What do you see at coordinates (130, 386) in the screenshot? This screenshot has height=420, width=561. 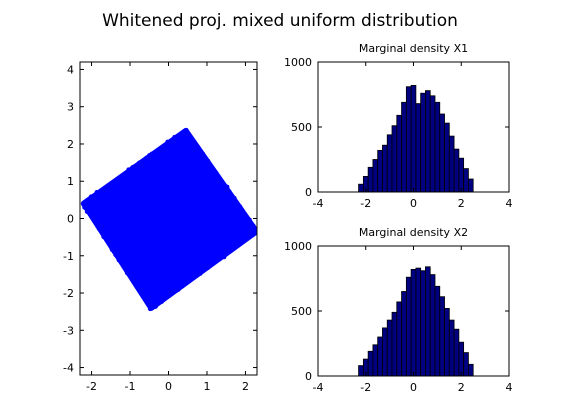 I see `scatter-xtick-label: -1` at bounding box center [130, 386].